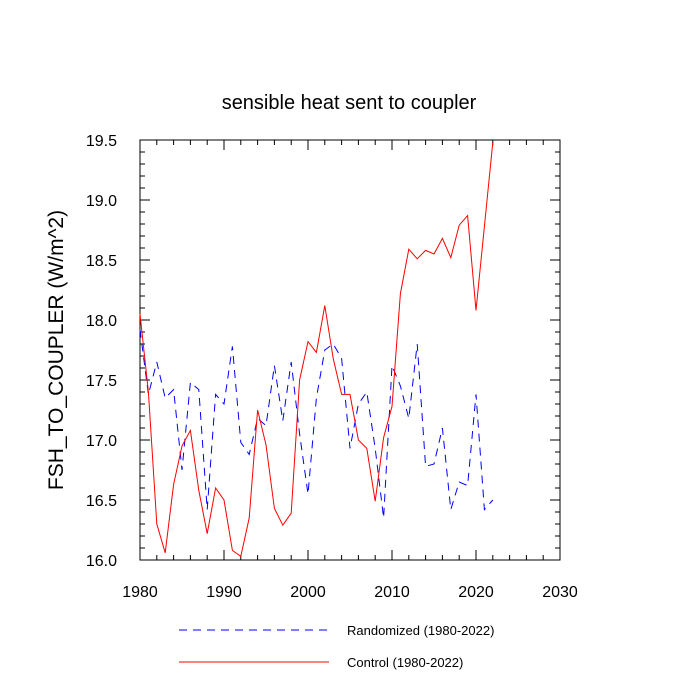 The height and width of the screenshot is (700, 700). What do you see at coordinates (316, 424) in the screenshot?
I see `series-line-randomized` at bounding box center [316, 424].